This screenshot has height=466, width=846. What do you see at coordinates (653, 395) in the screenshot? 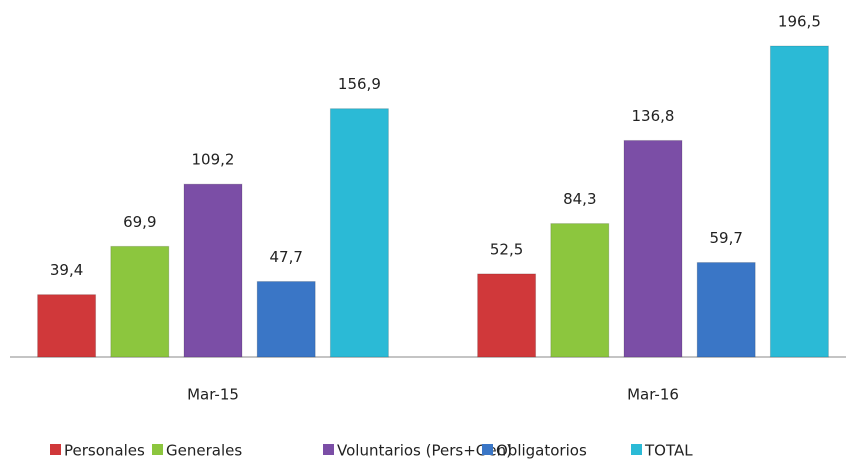
I see `x-tick-label: Mar-16` at bounding box center [653, 395].